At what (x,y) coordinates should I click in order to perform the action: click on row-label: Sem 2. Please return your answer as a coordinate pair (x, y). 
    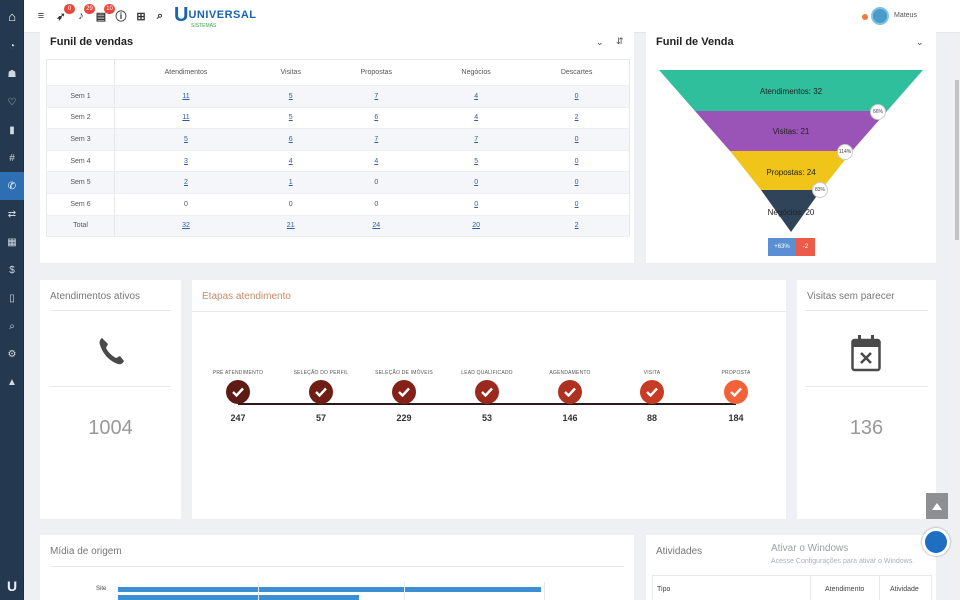
    Looking at the image, I should click on (80, 118).